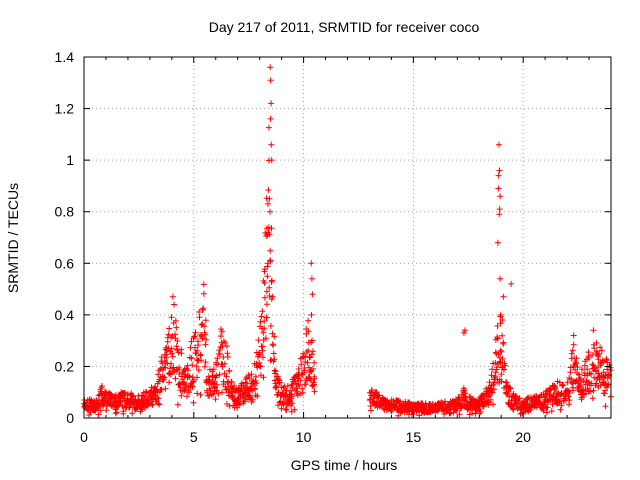 This screenshot has height=480, width=640. Describe the element at coordinates (304, 437) in the screenshot. I see `x-tick-label: 10` at that location.